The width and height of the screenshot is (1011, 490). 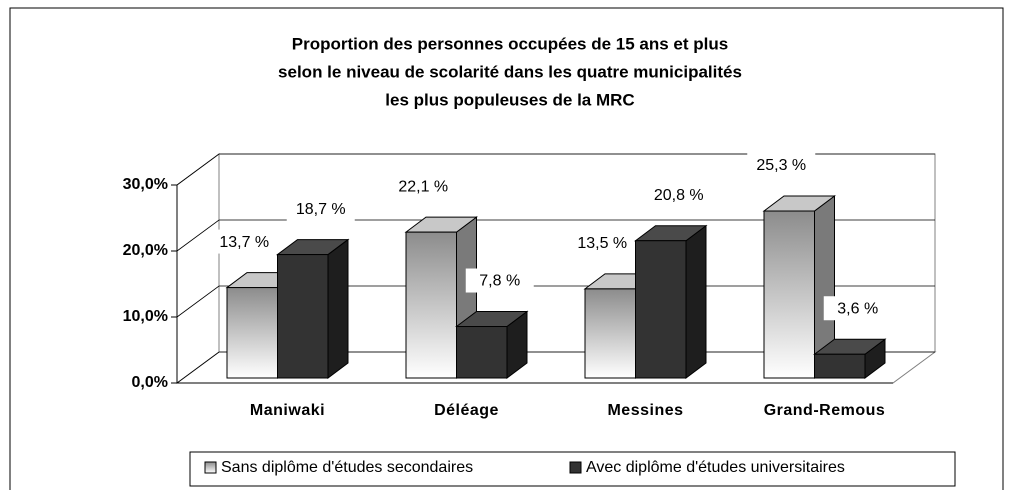 What do you see at coordinates (715, 467) in the screenshot?
I see `legend-label: Avec diplôme d'études universitaires` at bounding box center [715, 467].